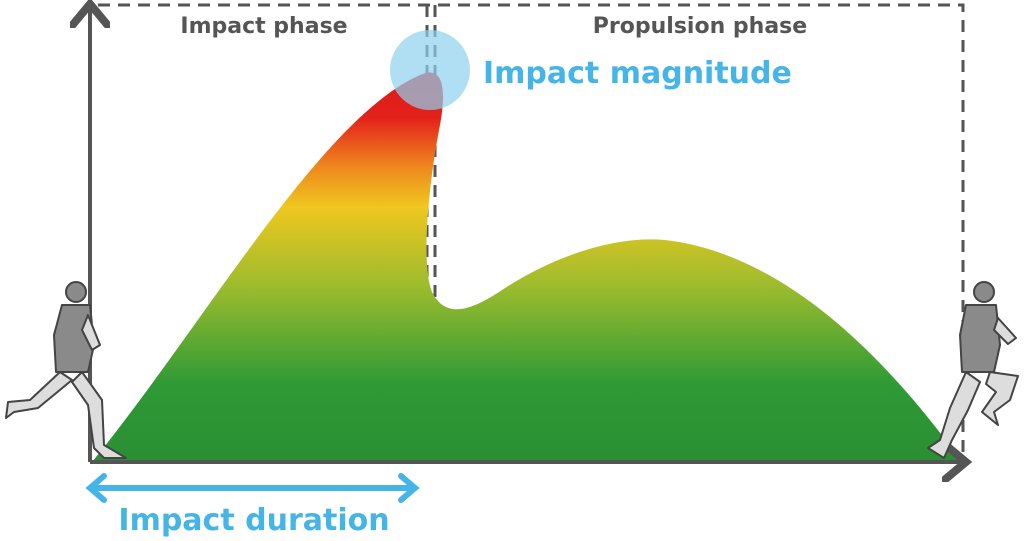 Image resolution: width=1024 pixels, height=541 pixels. Describe the element at coordinates (973, 370) in the screenshot. I see `runner-right` at that location.